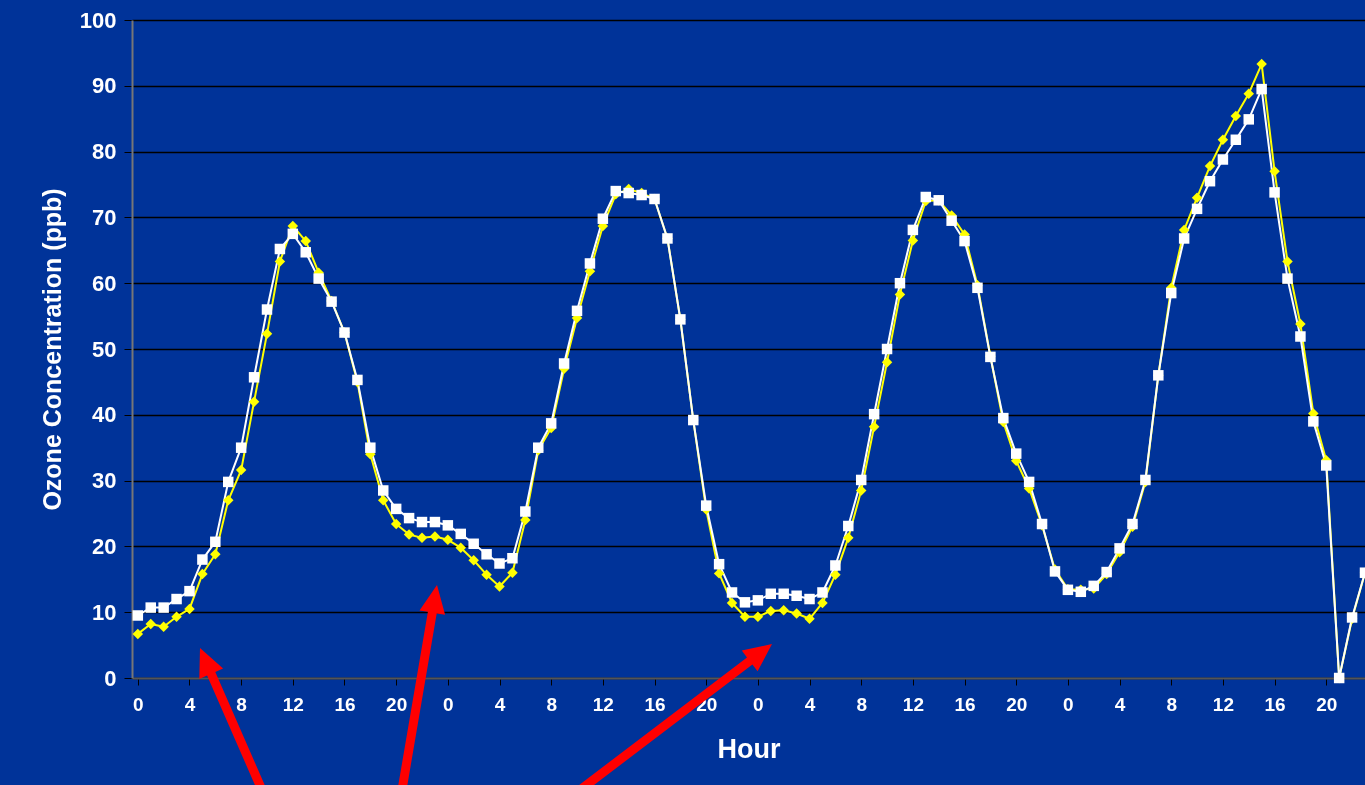 This screenshot has width=1365, height=785. I want to click on y-tick-label: 70, so click(104, 217).